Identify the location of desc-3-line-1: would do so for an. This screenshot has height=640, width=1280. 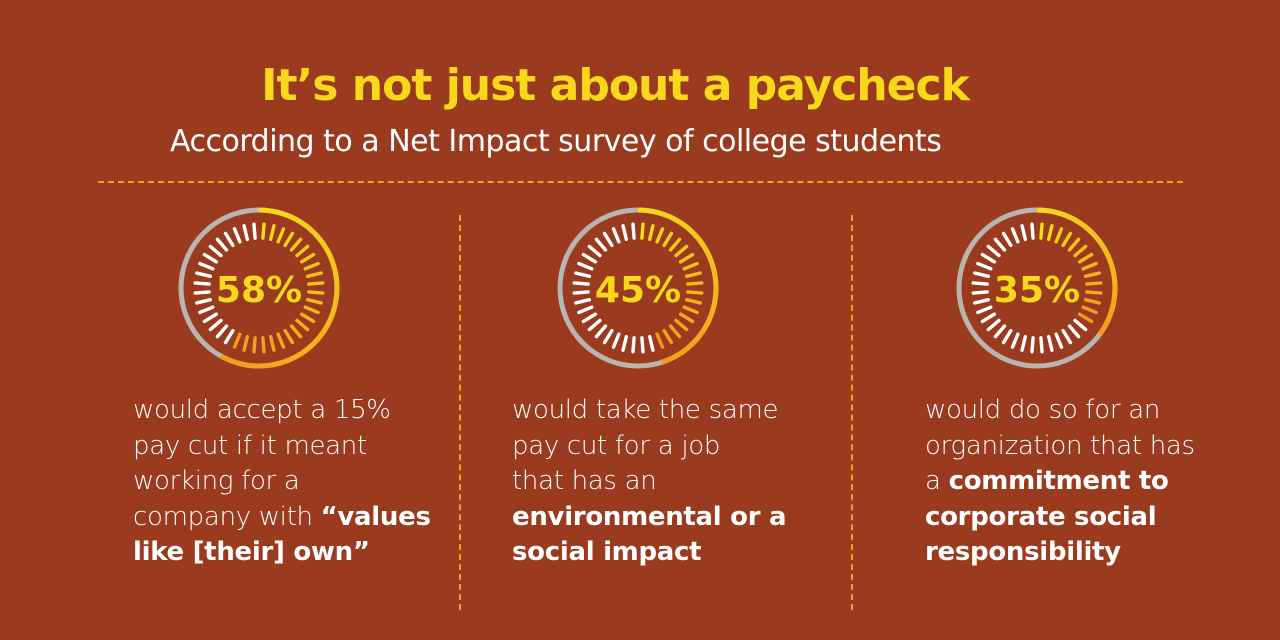
(1043, 410).